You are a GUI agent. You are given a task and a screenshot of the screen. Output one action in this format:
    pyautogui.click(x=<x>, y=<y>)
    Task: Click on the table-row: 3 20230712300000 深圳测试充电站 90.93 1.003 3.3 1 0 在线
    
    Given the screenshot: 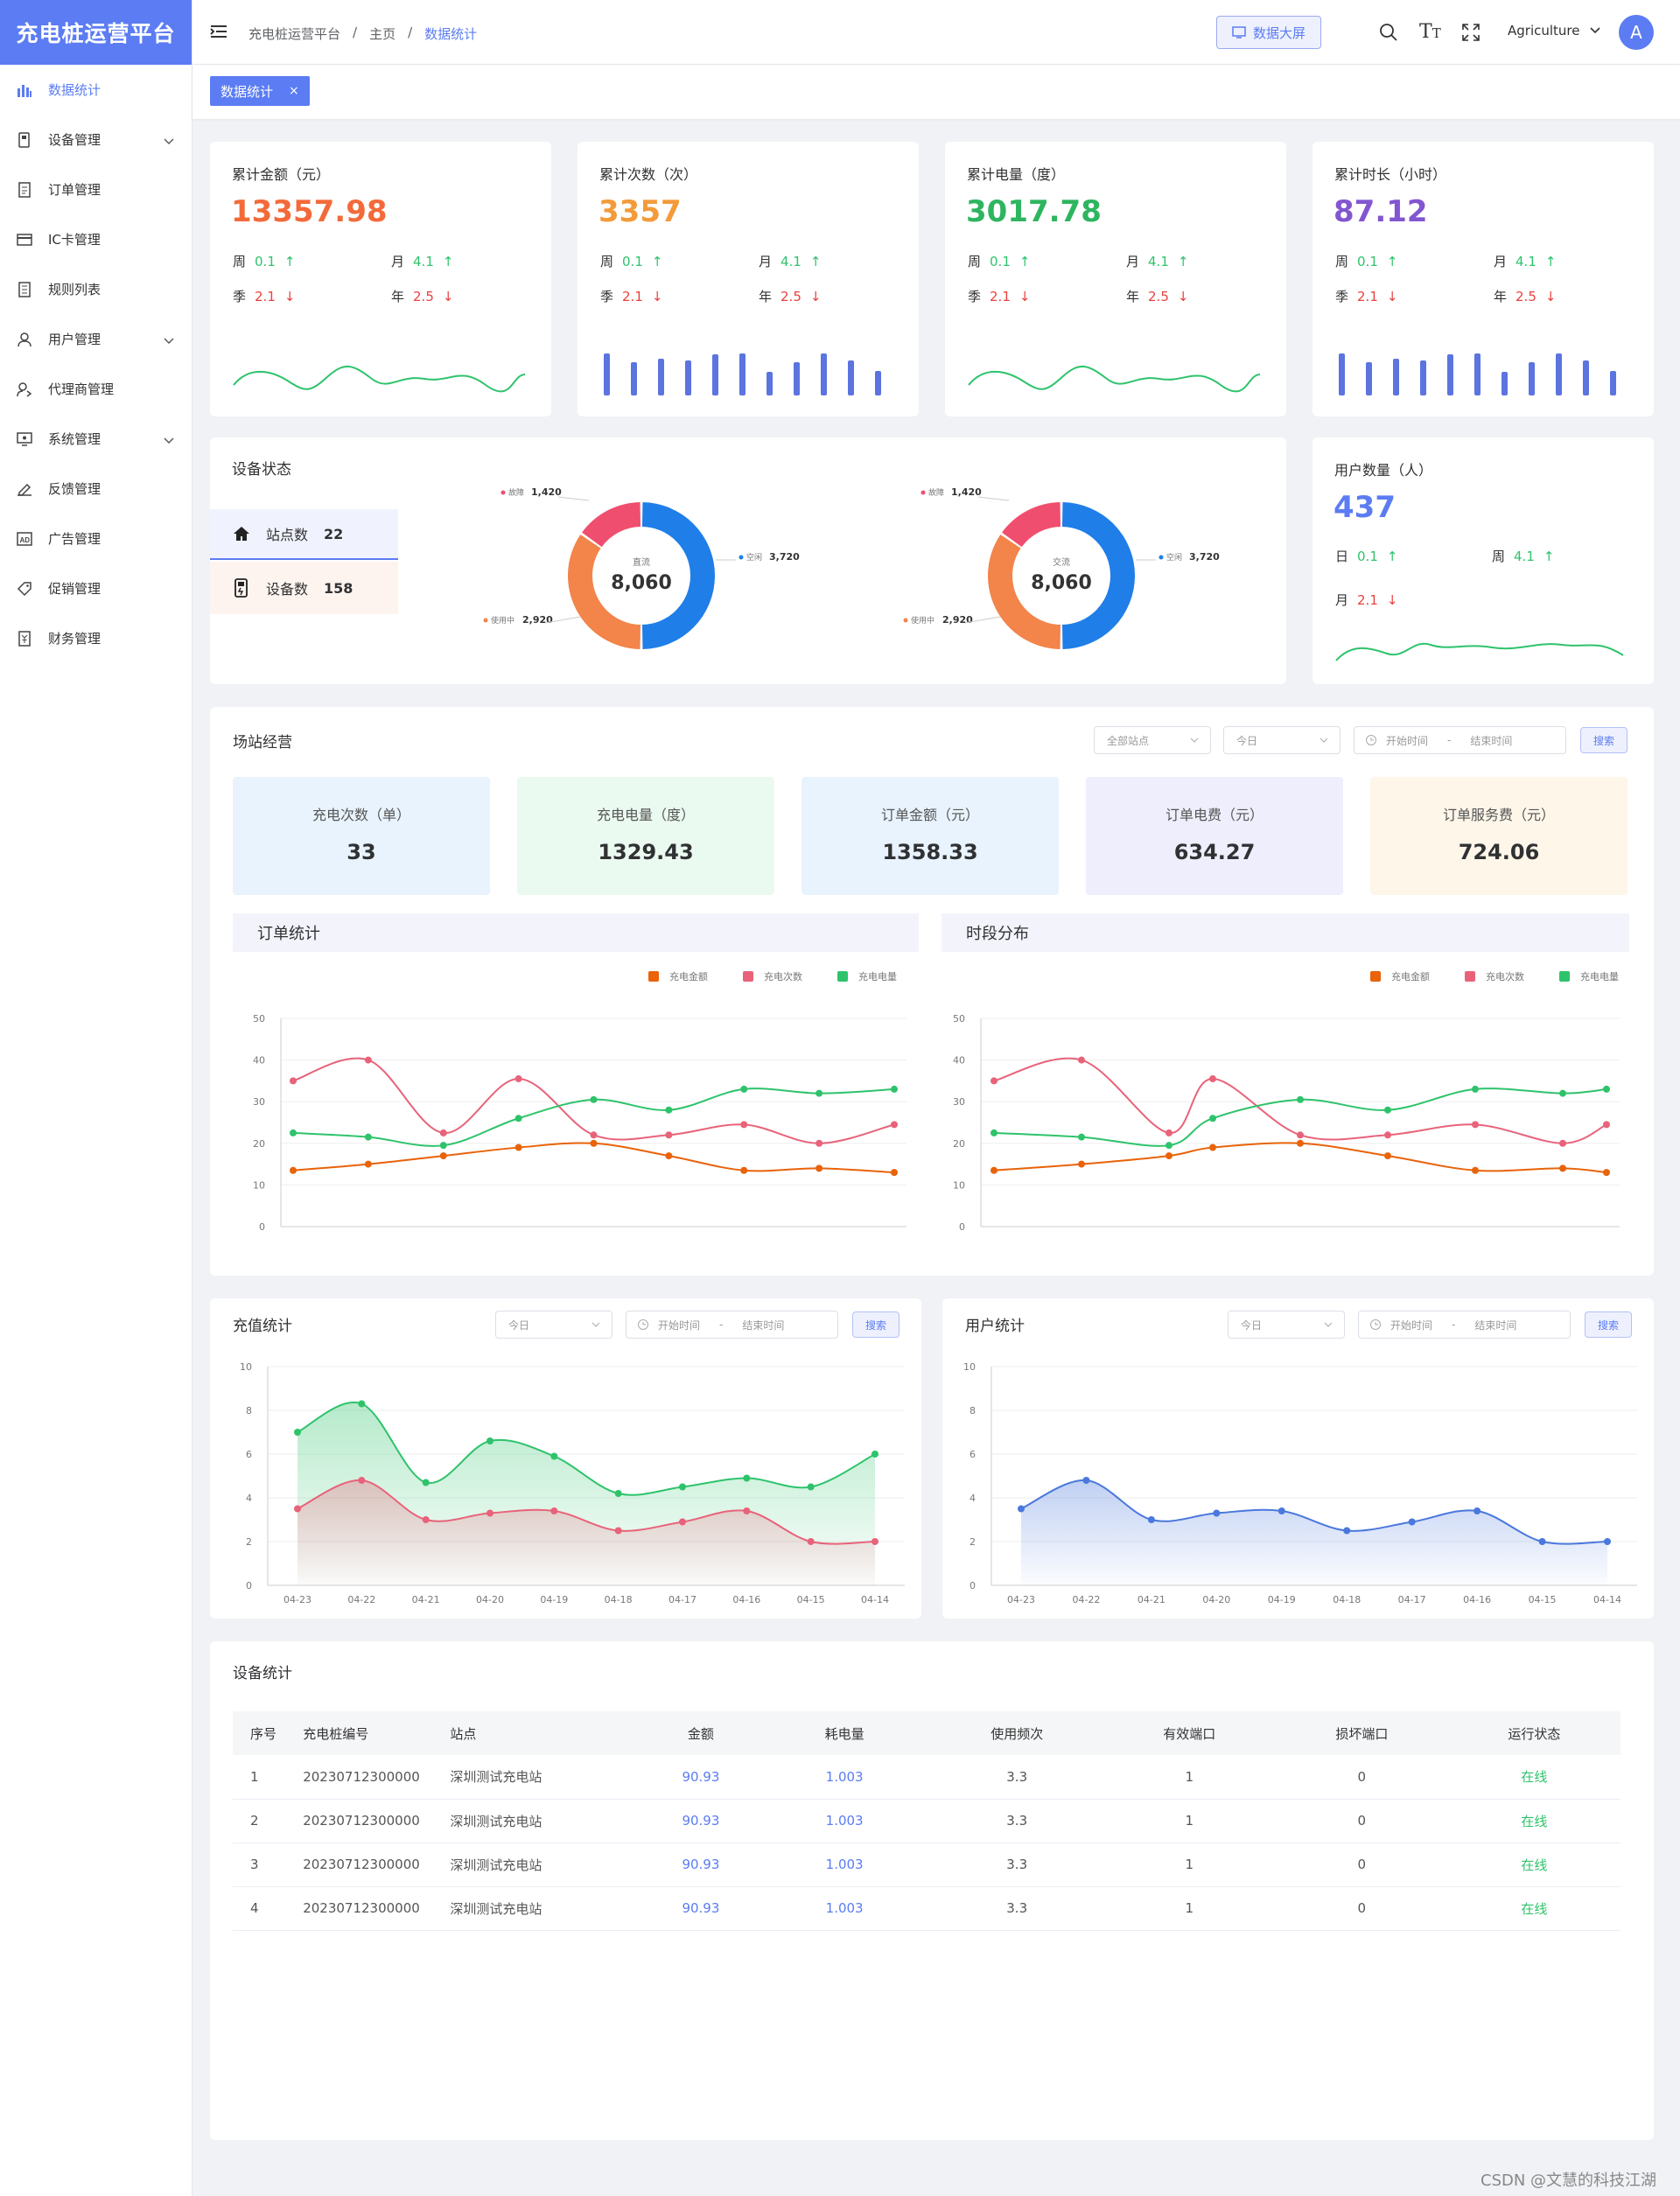 What is the action you would take?
    pyautogui.click(x=926, y=1865)
    